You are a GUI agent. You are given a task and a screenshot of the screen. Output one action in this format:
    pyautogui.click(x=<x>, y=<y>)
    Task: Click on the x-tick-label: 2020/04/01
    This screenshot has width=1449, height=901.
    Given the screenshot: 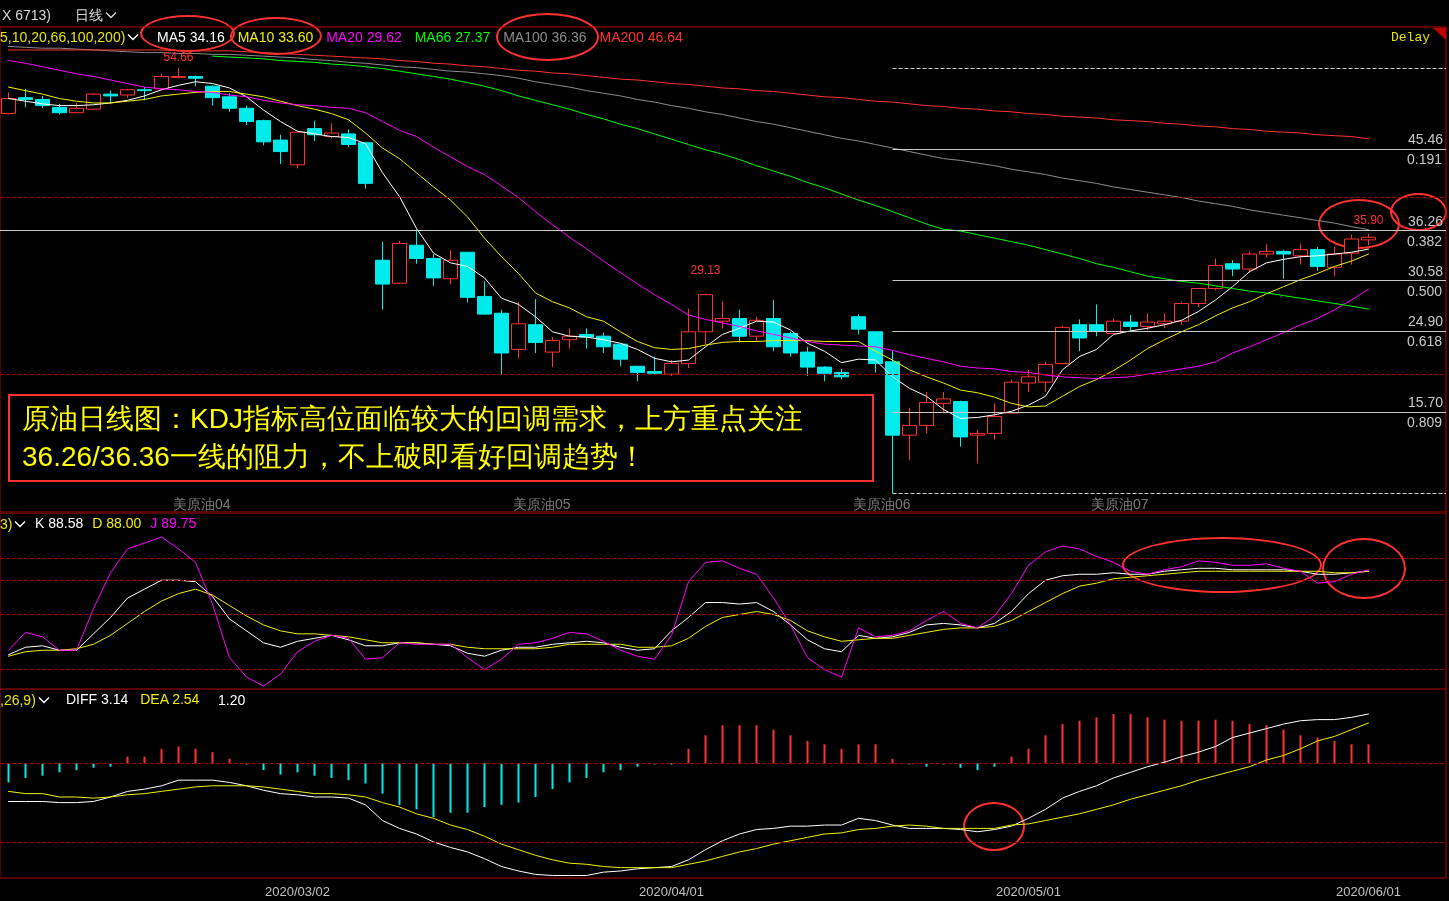 What is the action you would take?
    pyautogui.click(x=671, y=891)
    